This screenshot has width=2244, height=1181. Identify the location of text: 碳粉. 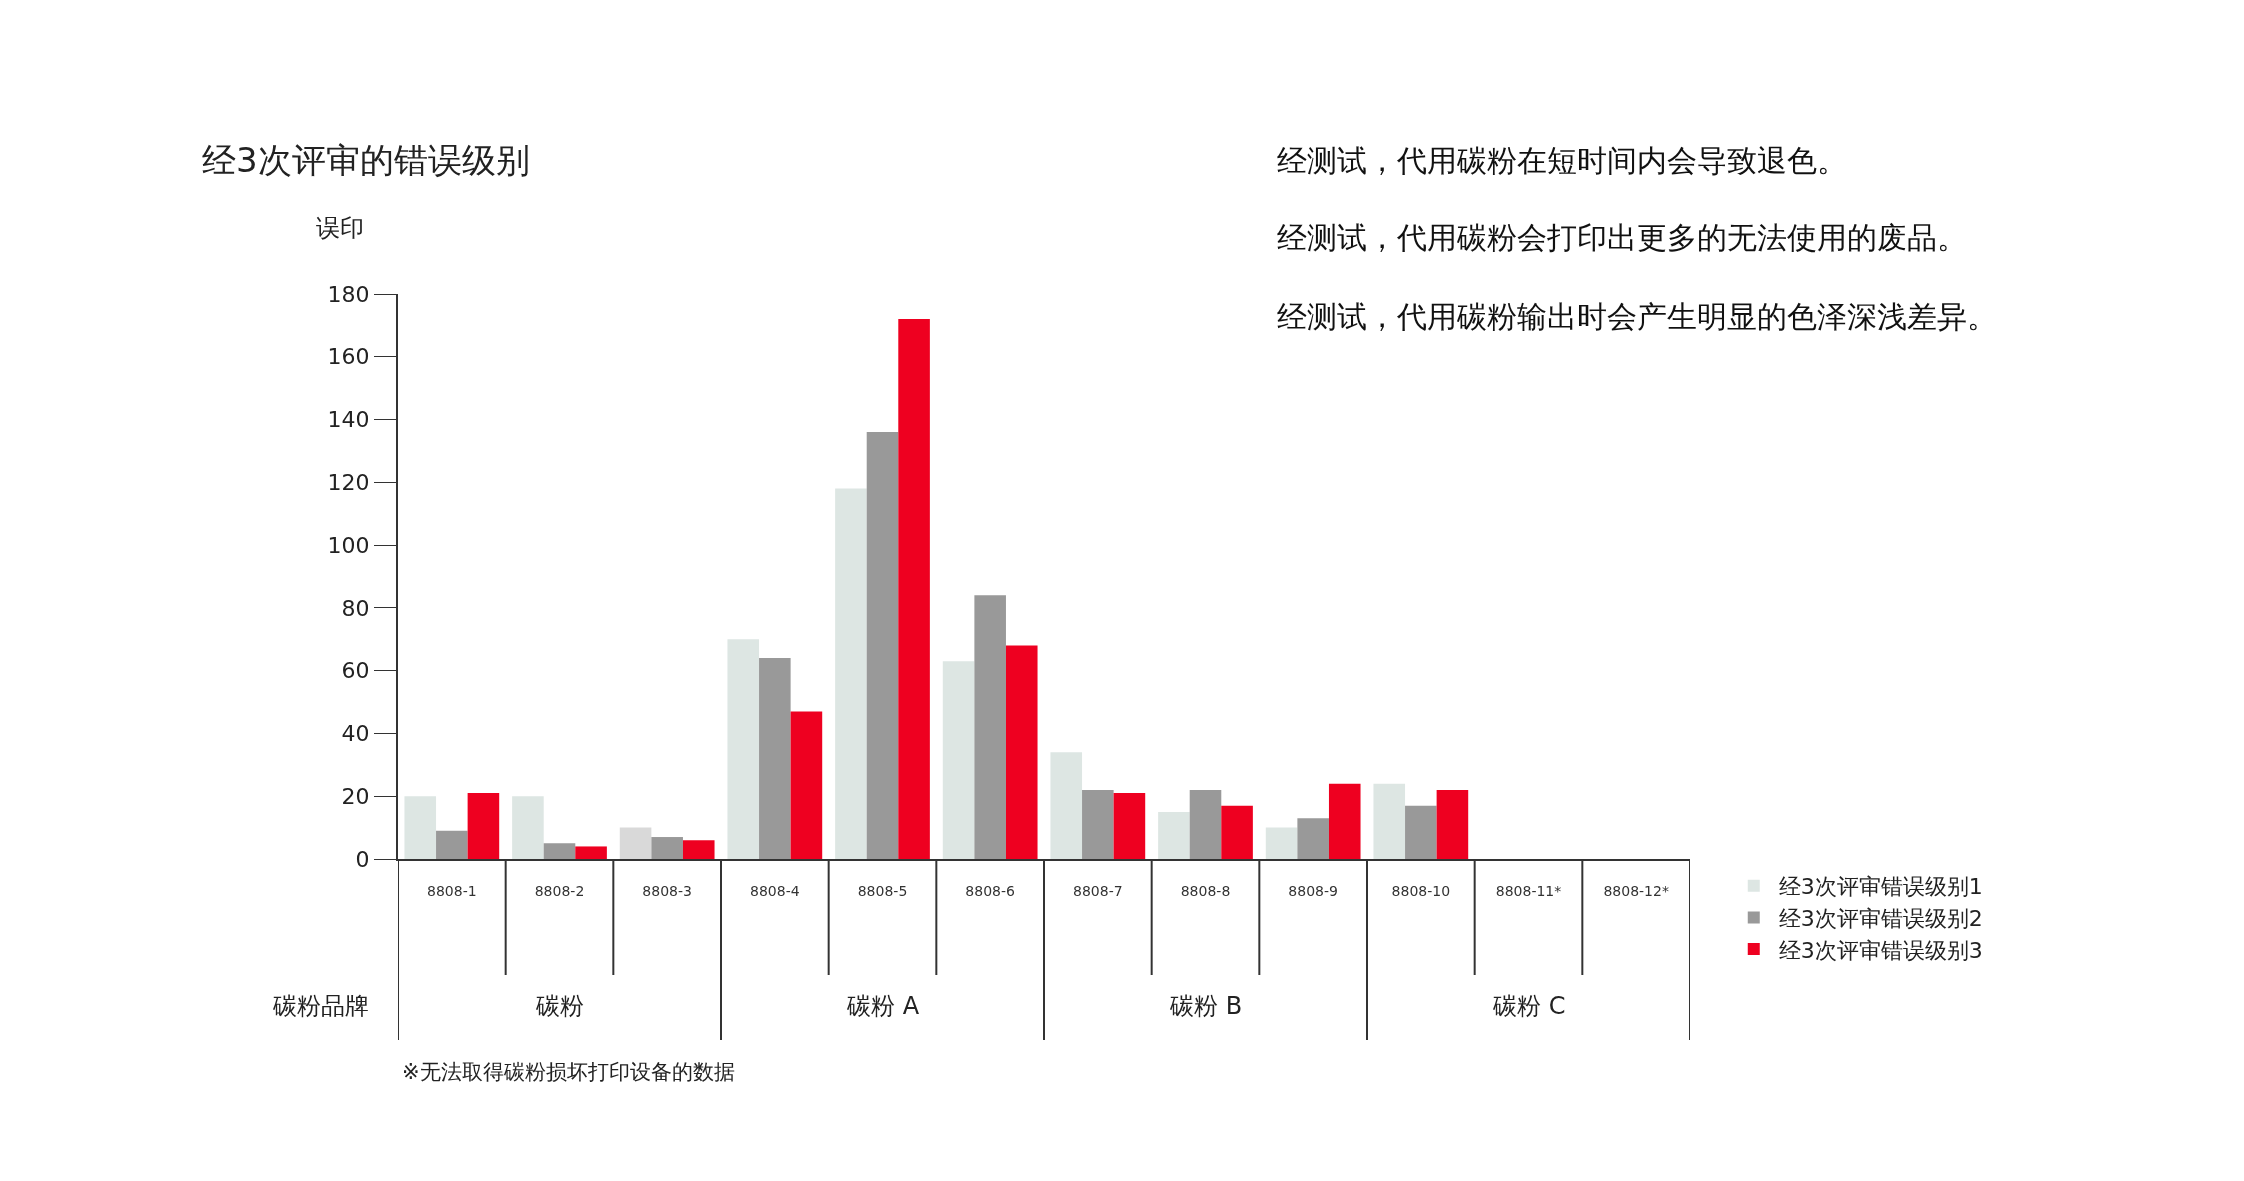
(559, 1006).